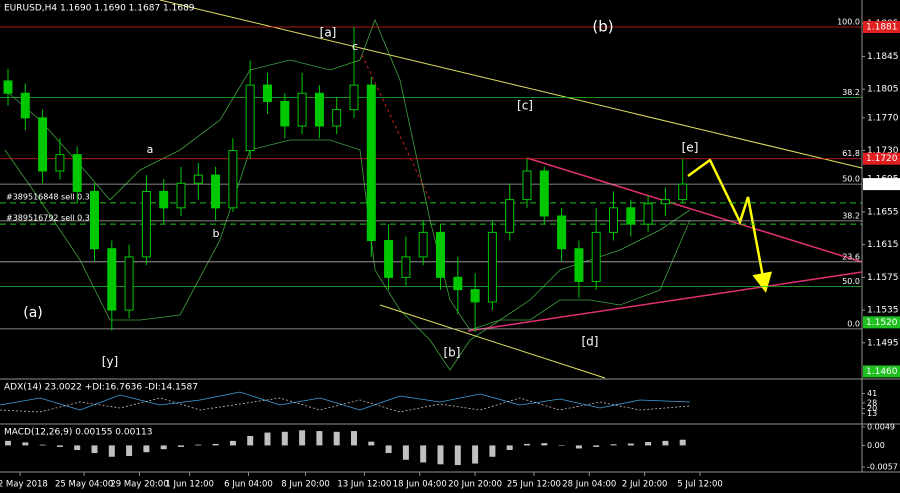 The width and height of the screenshot is (900, 493). What do you see at coordinates (848, 22) in the screenshot?
I see `fib-label: 100.0` at bounding box center [848, 22].